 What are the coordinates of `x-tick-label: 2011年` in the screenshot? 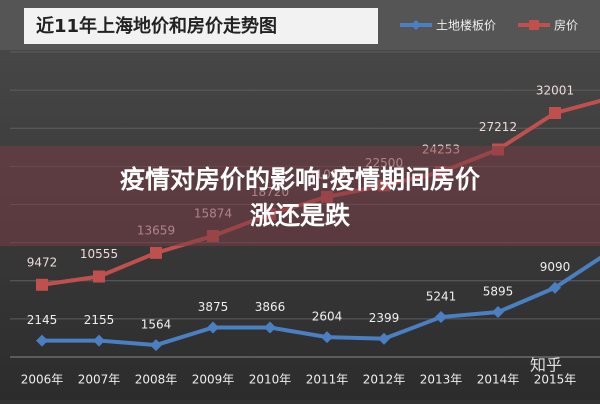 It's located at (327, 380).